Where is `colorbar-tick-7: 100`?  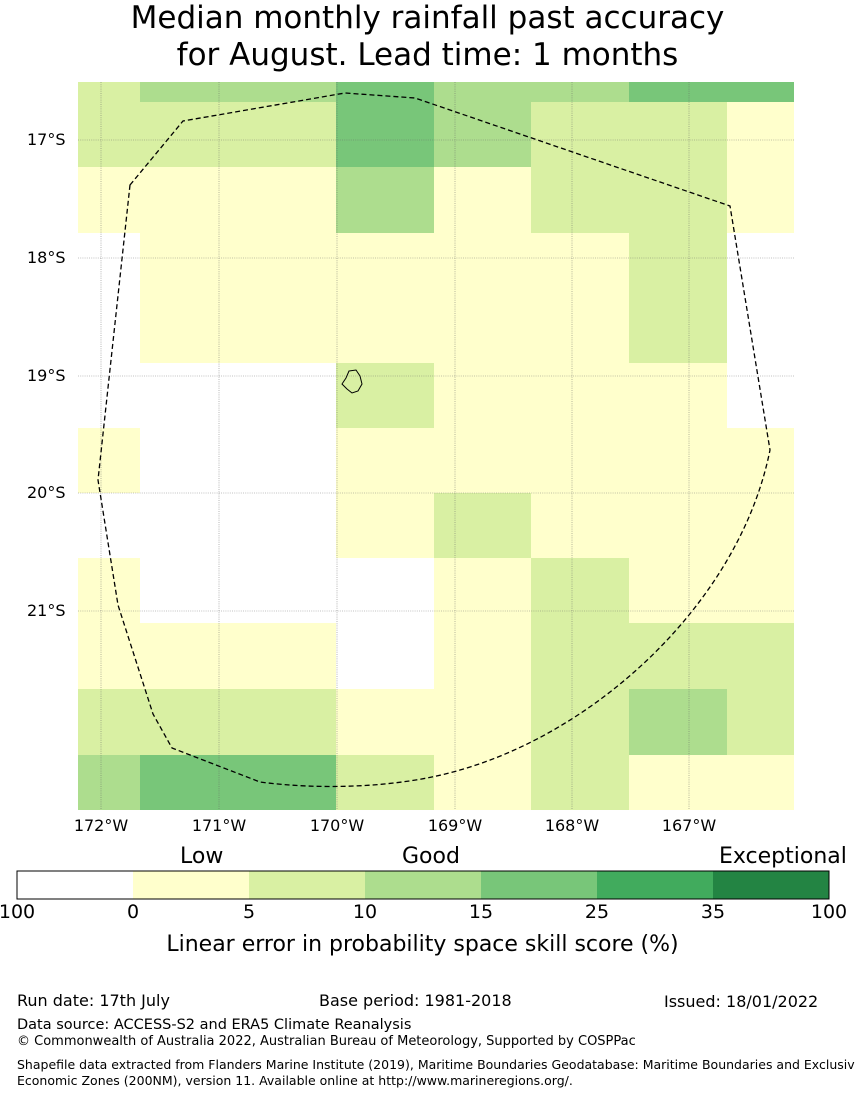
colorbar-tick-7: 100 is located at coordinates (829, 912).